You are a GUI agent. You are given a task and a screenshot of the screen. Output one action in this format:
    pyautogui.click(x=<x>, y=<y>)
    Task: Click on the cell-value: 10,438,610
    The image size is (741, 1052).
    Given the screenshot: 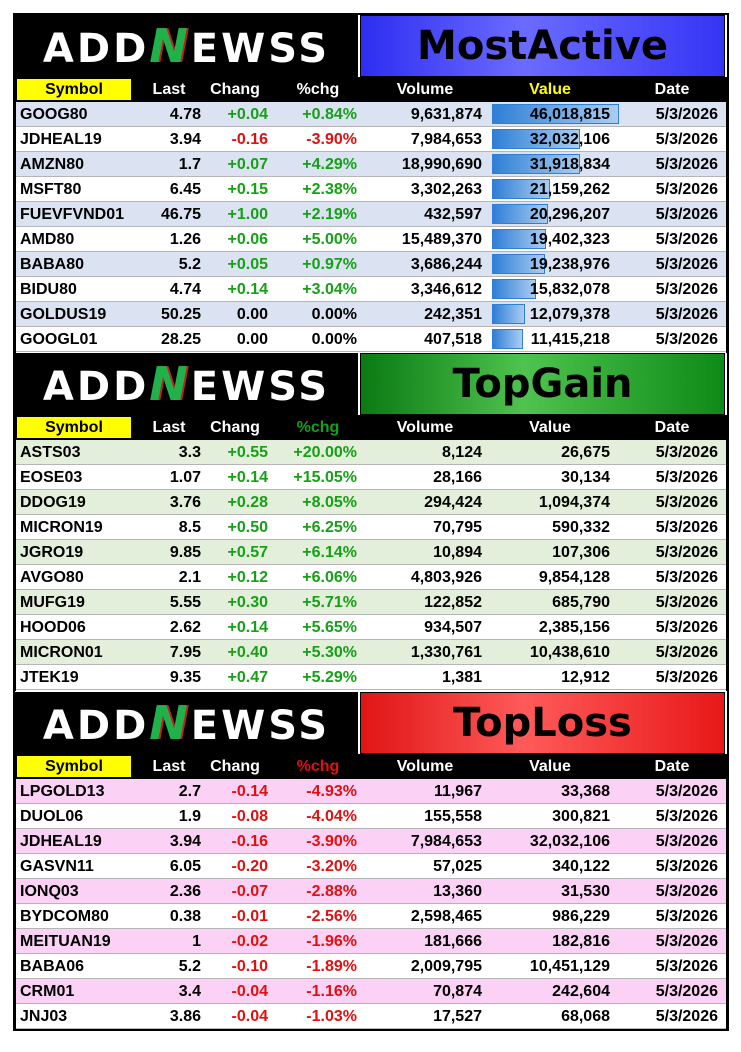 What is the action you would take?
    pyautogui.click(x=569, y=652)
    